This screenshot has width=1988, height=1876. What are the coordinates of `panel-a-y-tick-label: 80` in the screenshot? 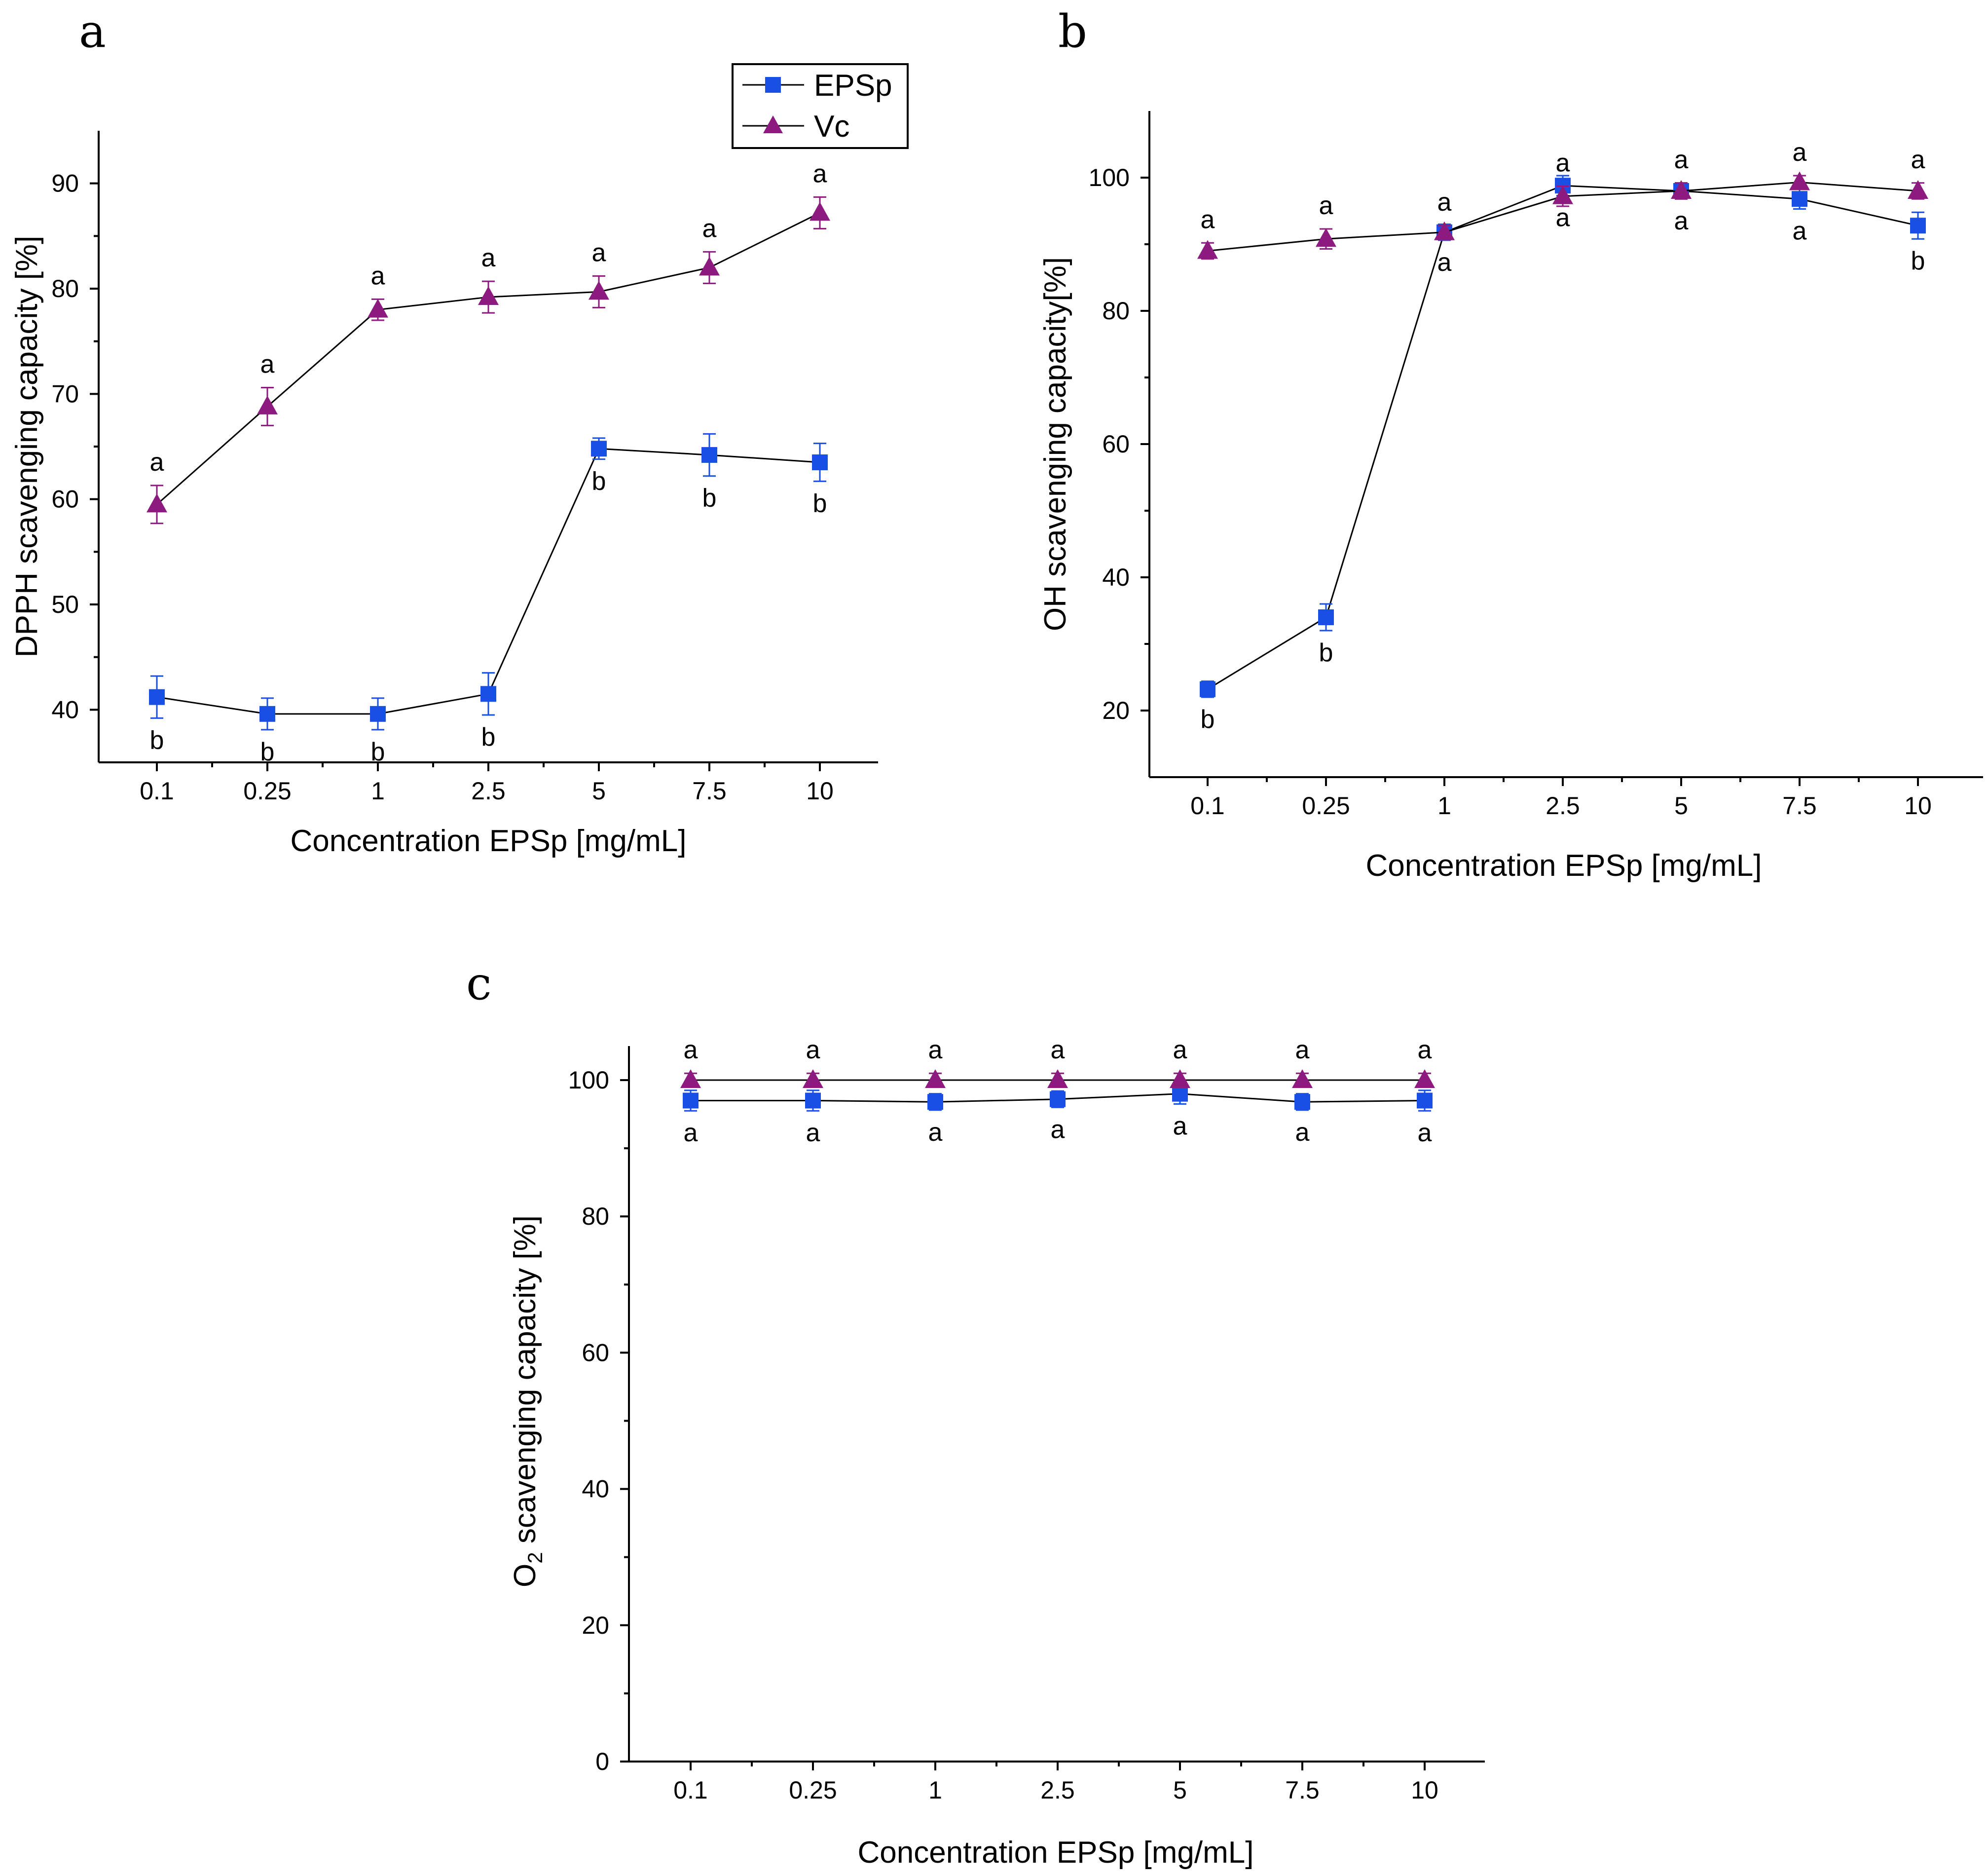 It's located at (65, 288).